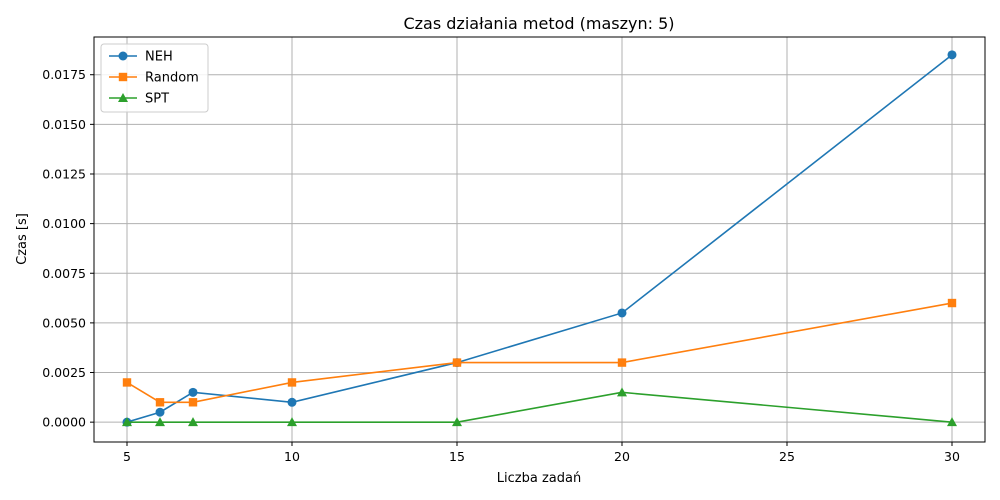  What do you see at coordinates (64, 124) in the screenshot?
I see `y-tick-label: 0.0150` at bounding box center [64, 124].